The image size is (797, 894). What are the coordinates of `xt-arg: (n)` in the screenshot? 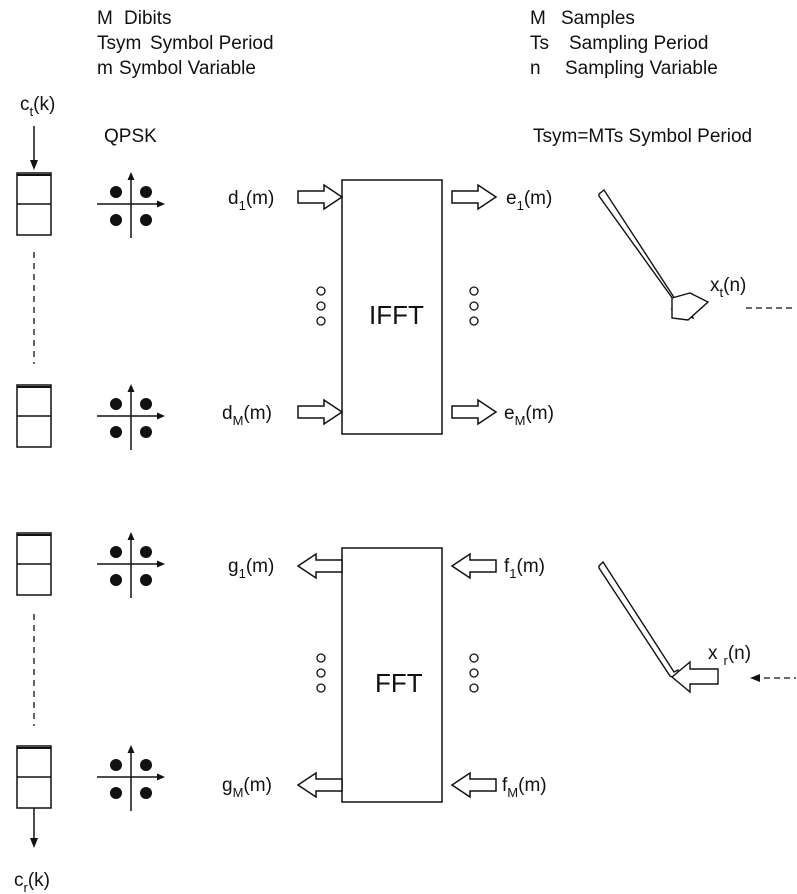 It's located at (734, 285).